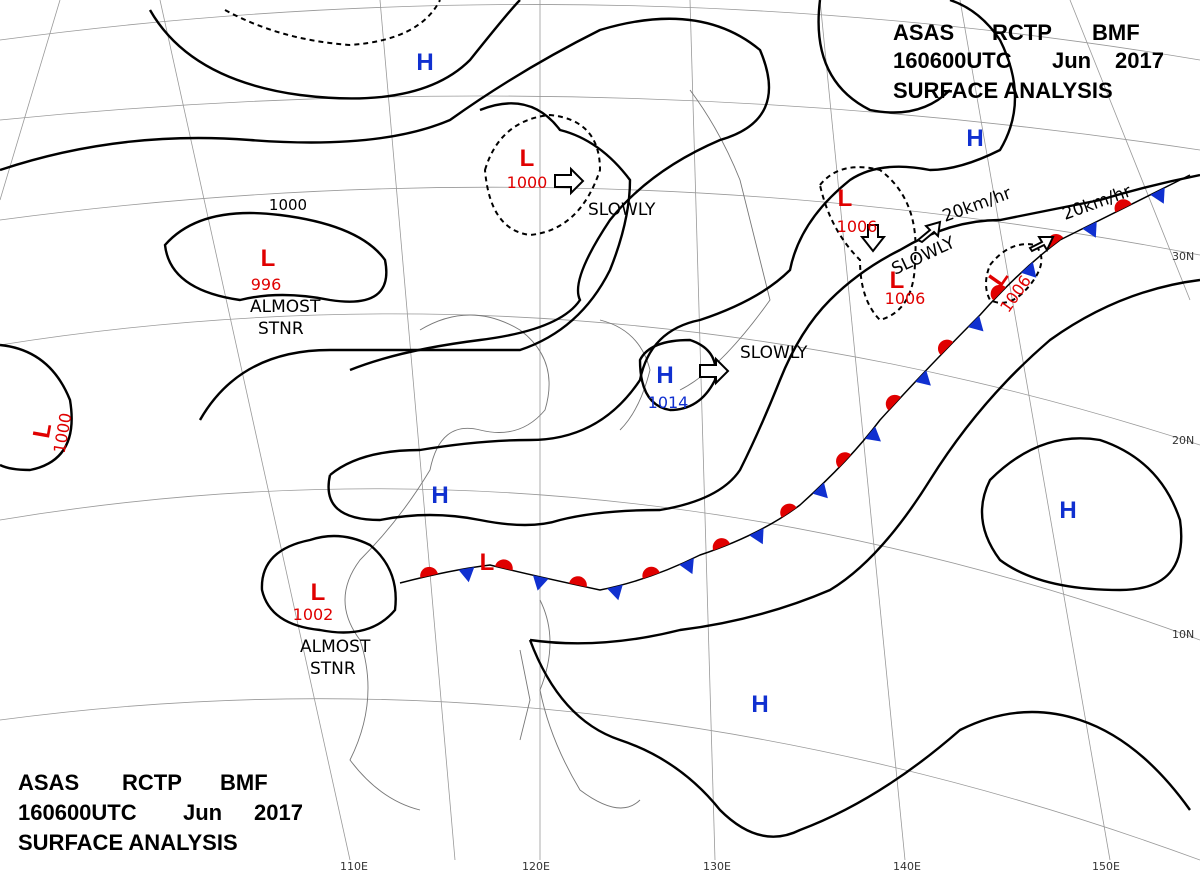 The image size is (1200, 878). What do you see at coordinates (281, 329) in the screenshot?
I see `note: STNR` at bounding box center [281, 329].